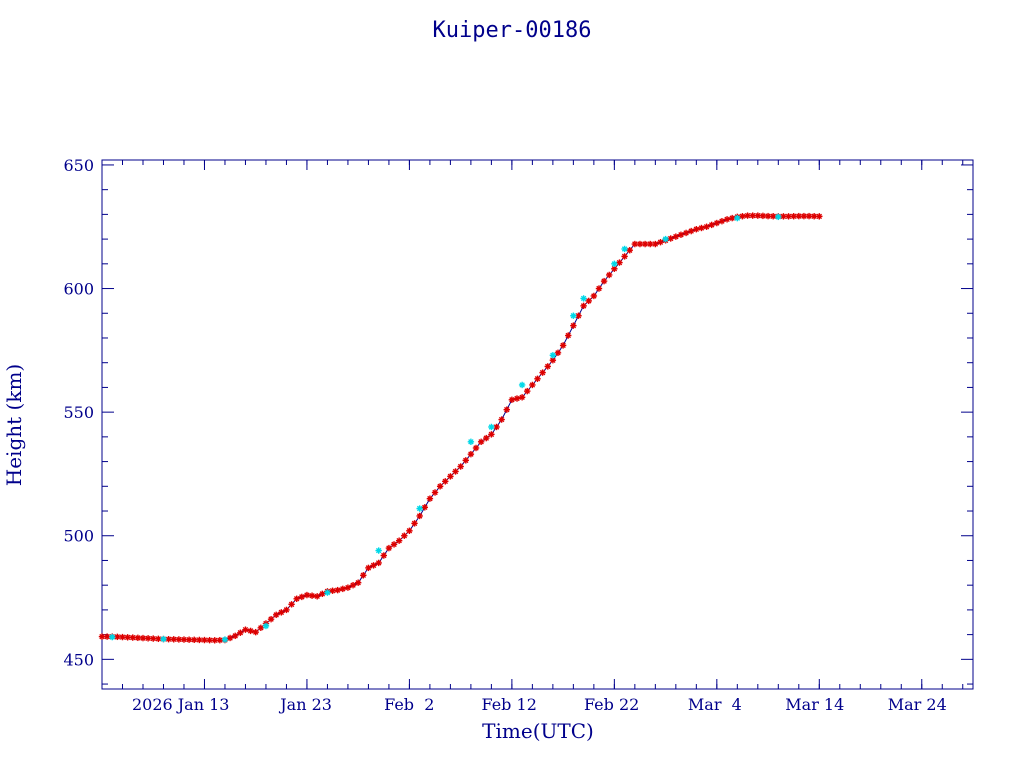 The height and width of the screenshot is (768, 1024). I want to click on y-tick-label: 500, so click(78, 536).